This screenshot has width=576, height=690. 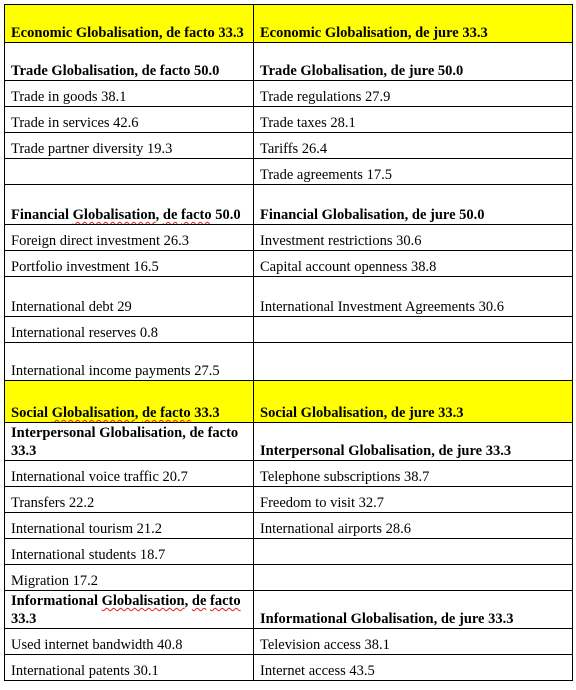 I want to click on de-facto-indicator-cell: Trade partner diversity 19.3, so click(x=129, y=145).